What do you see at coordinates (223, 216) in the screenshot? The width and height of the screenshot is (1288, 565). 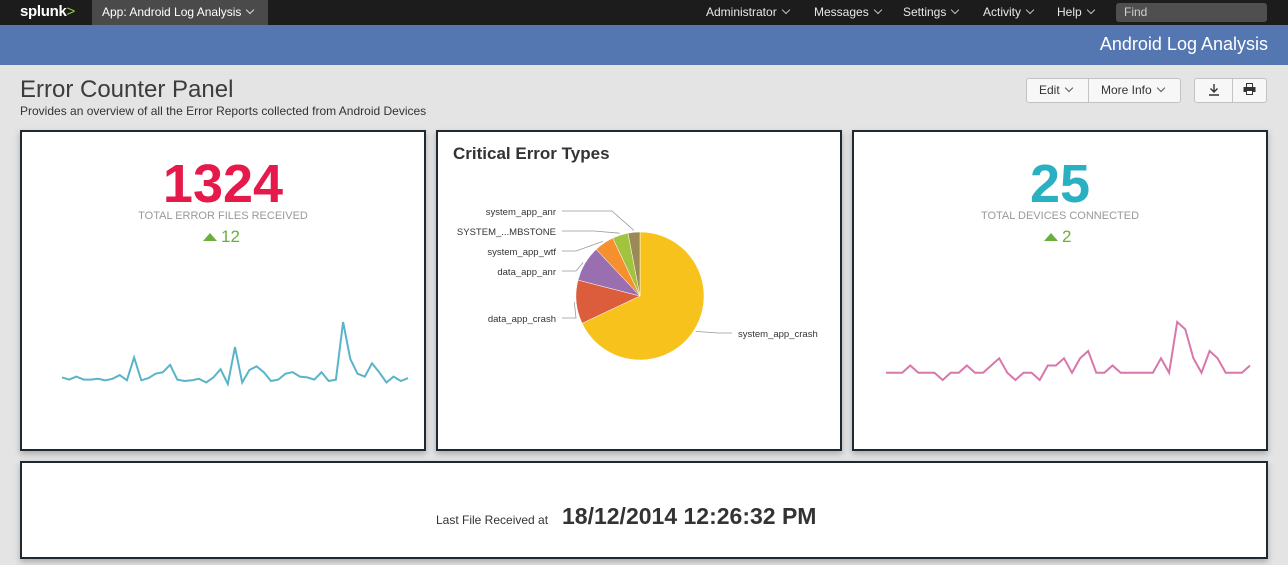 I see `error-count-label: TOTAL ERROR FILES RECEIVED` at bounding box center [223, 216].